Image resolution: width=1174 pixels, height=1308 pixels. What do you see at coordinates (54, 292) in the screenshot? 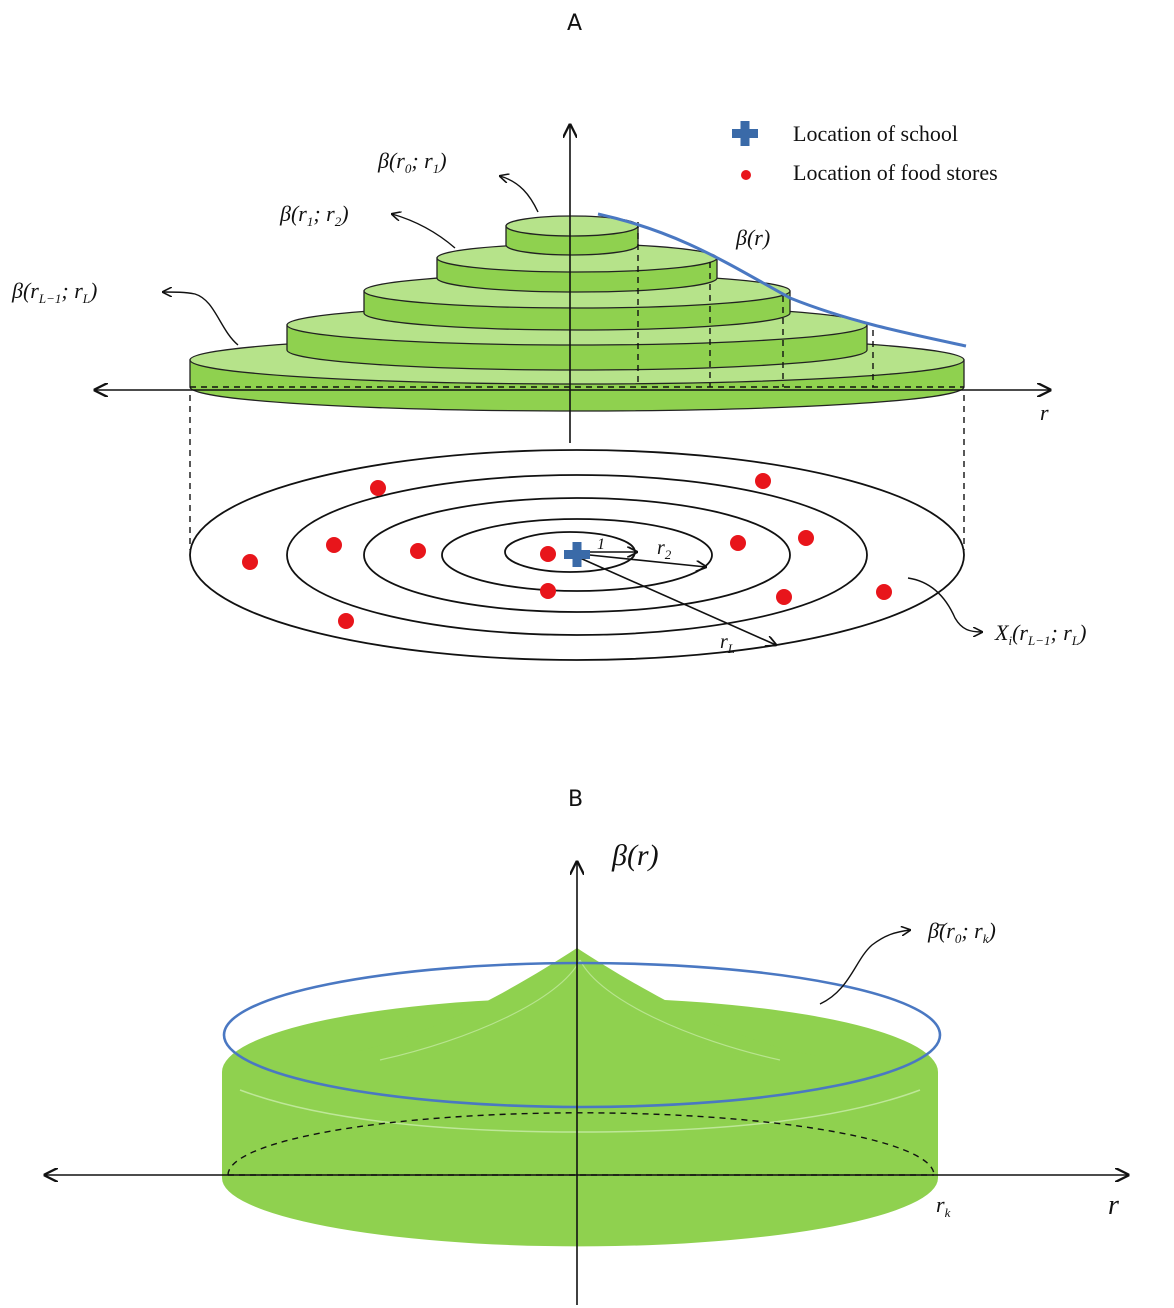
I see `label-beta-rL1-rL: β(rL−1; rL)` at bounding box center [54, 292].